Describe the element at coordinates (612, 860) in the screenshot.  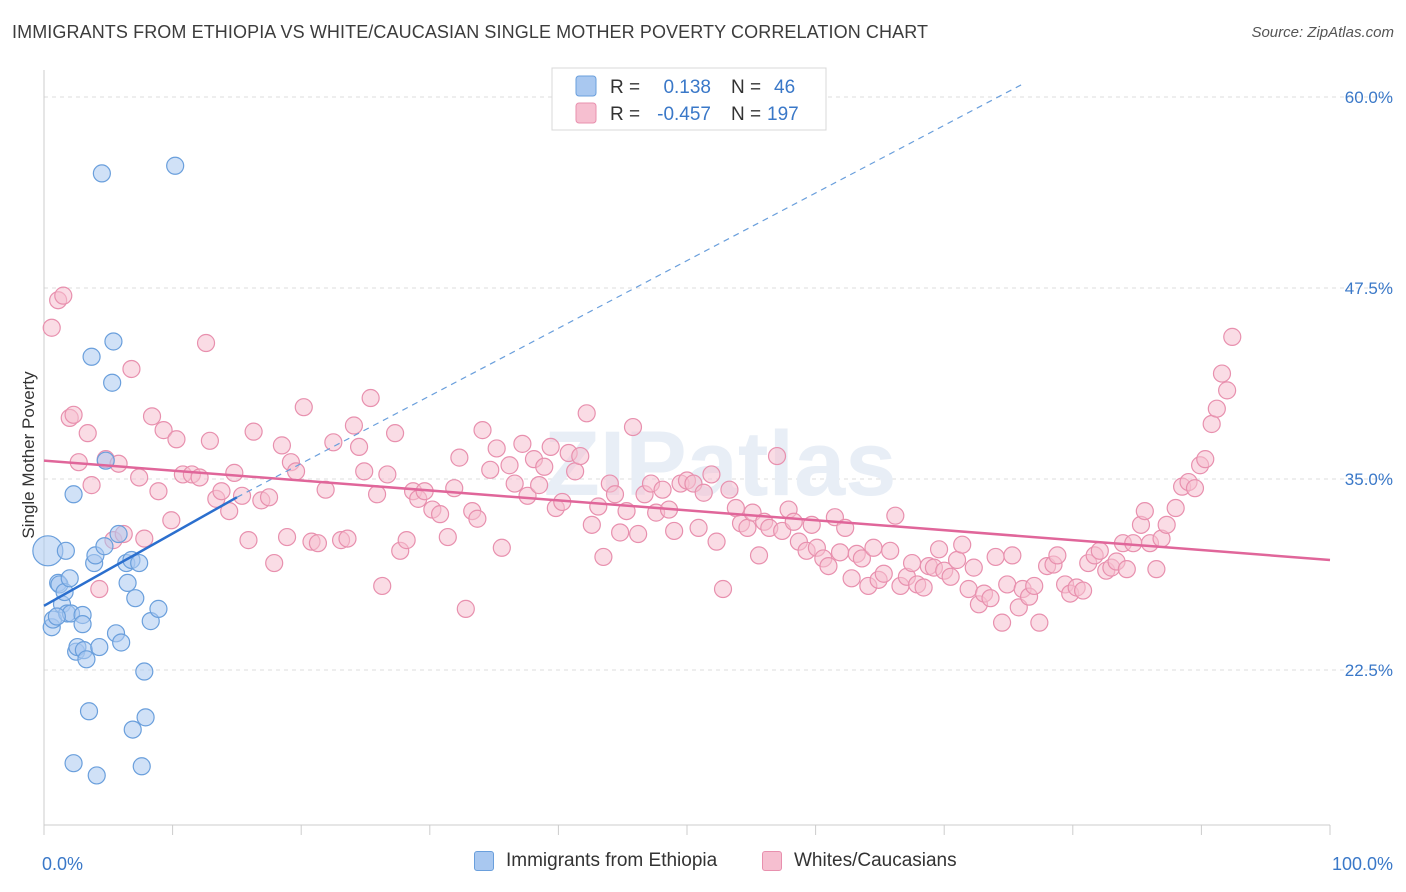
I see `legend-label-ethiopia: Immigrants from Ethiopia` at that location.